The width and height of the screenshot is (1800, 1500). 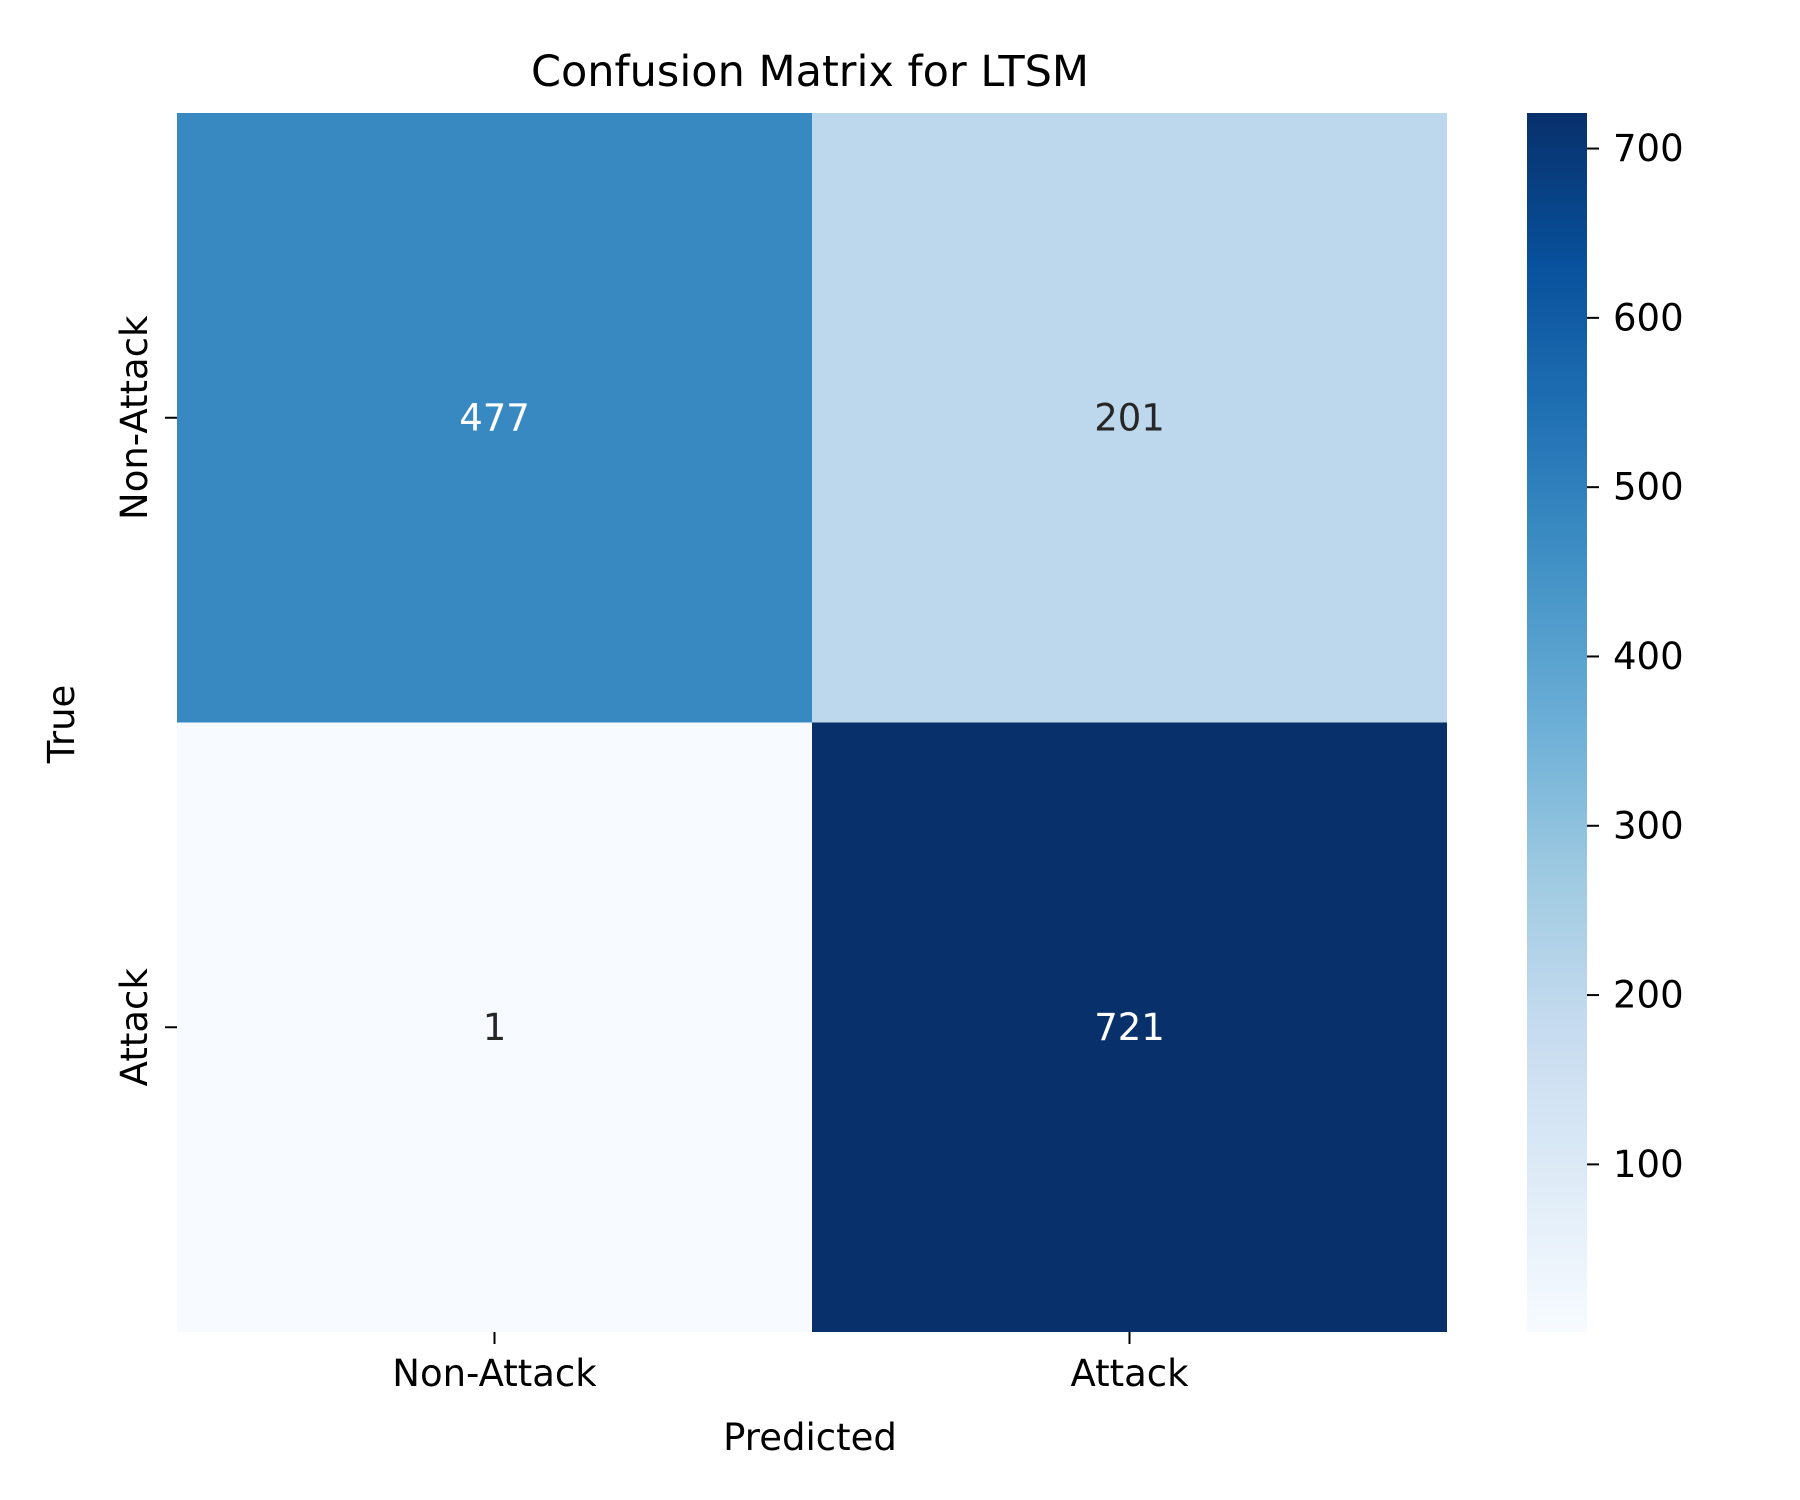 I want to click on cell-value-label: 201, so click(x=1129, y=417).